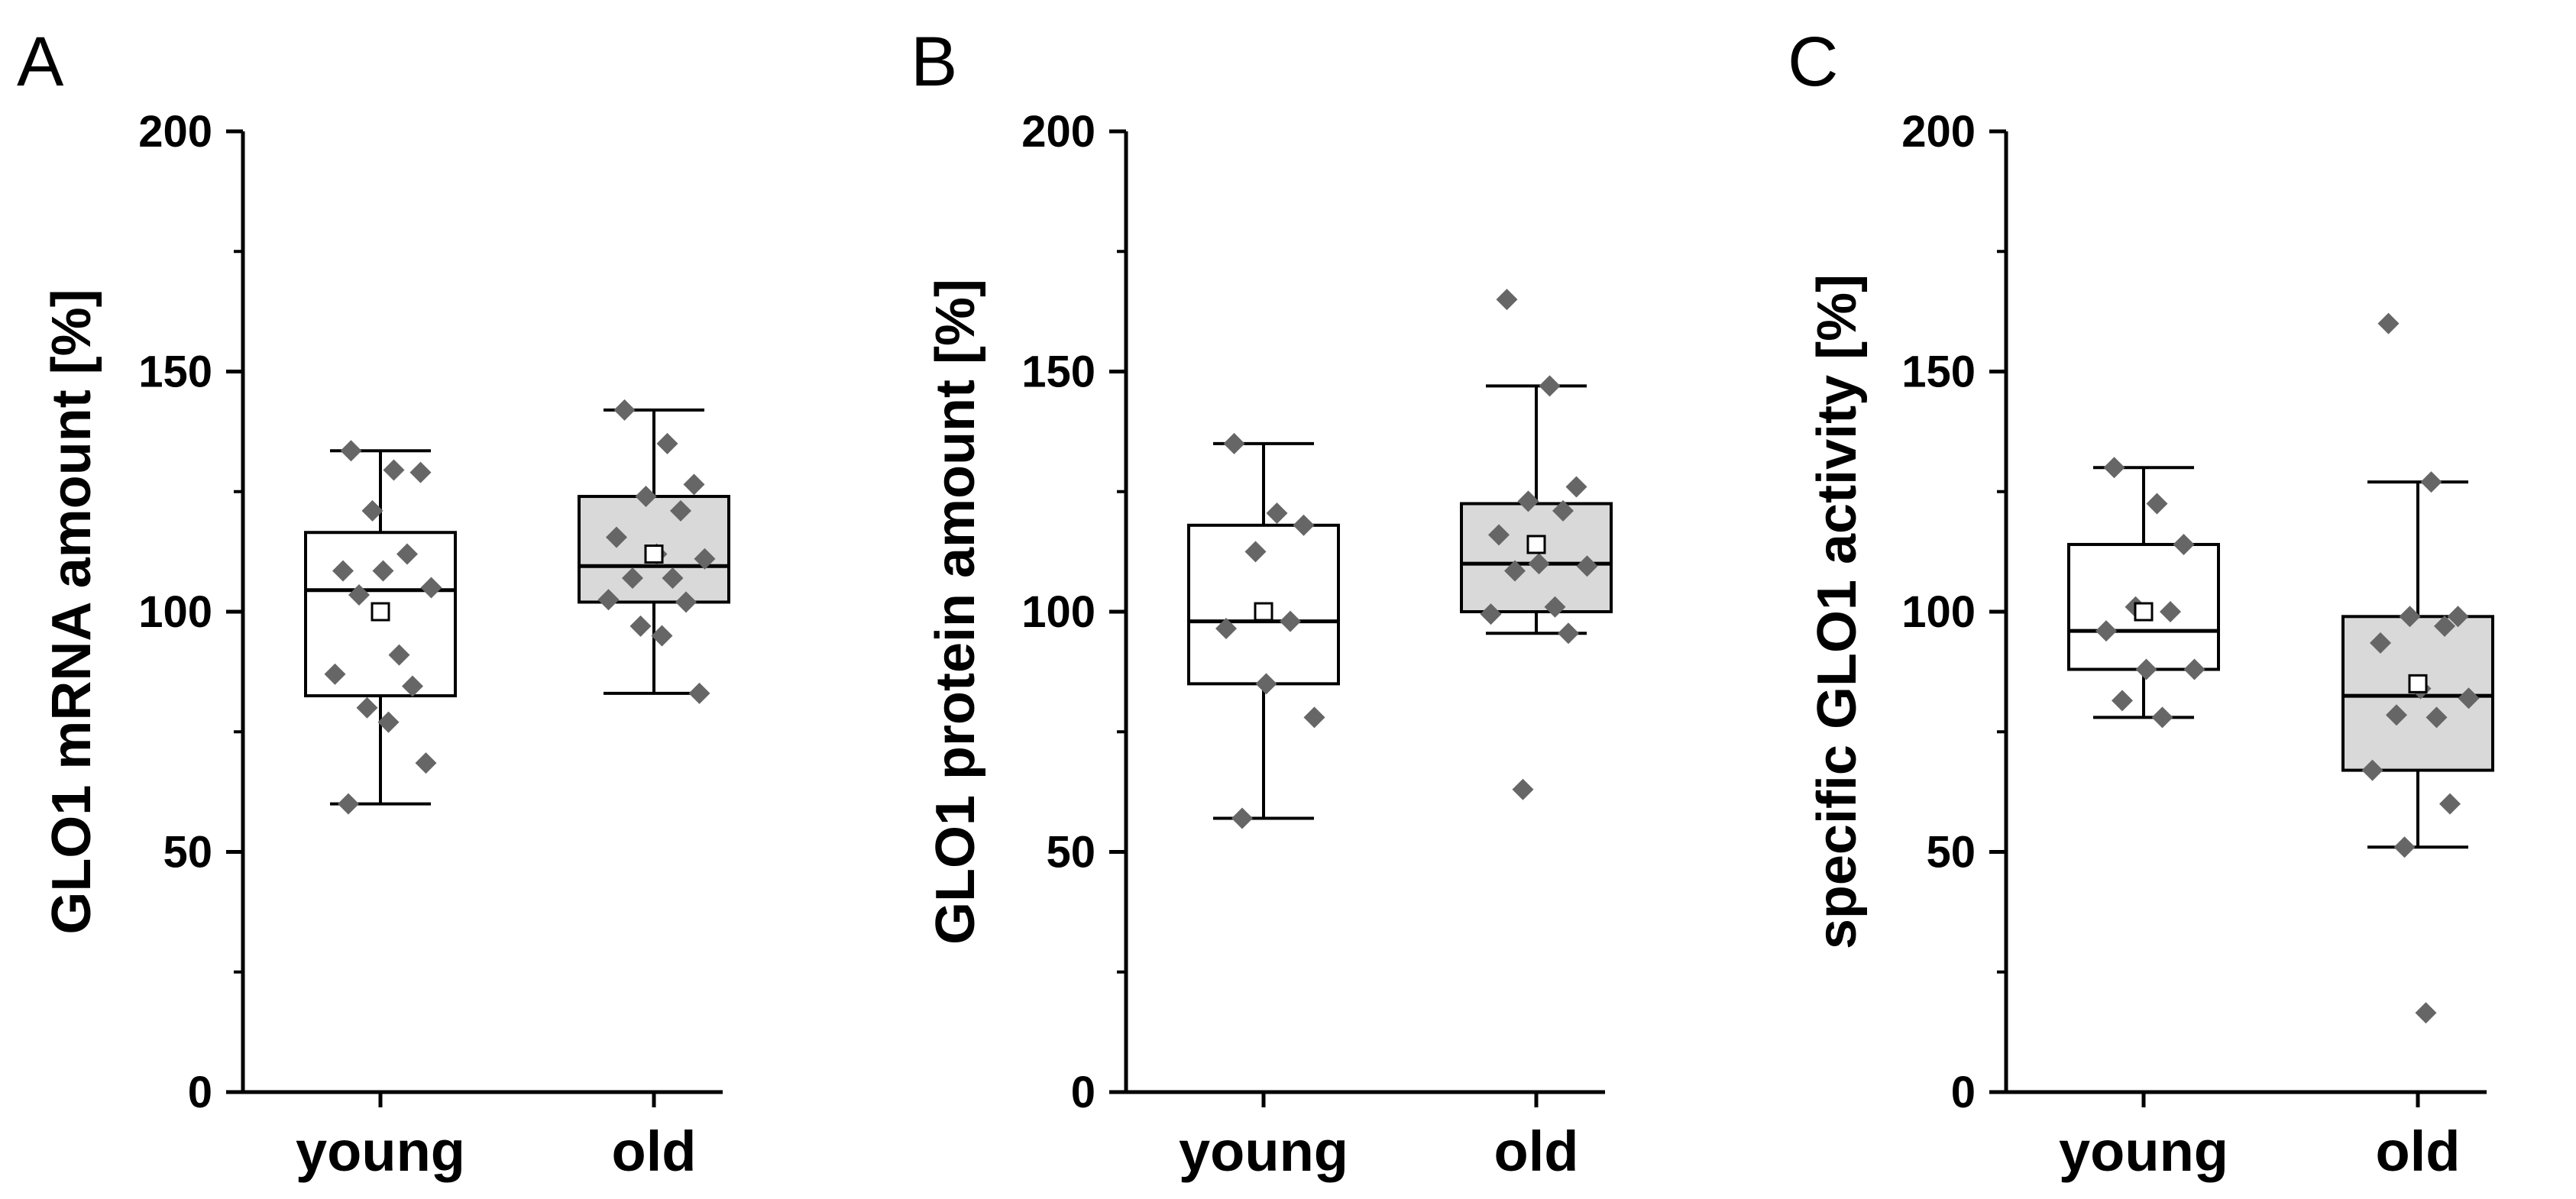  What do you see at coordinates (955, 612) in the screenshot?
I see `y-axis-title: GLO1 protein amount [%]` at bounding box center [955, 612].